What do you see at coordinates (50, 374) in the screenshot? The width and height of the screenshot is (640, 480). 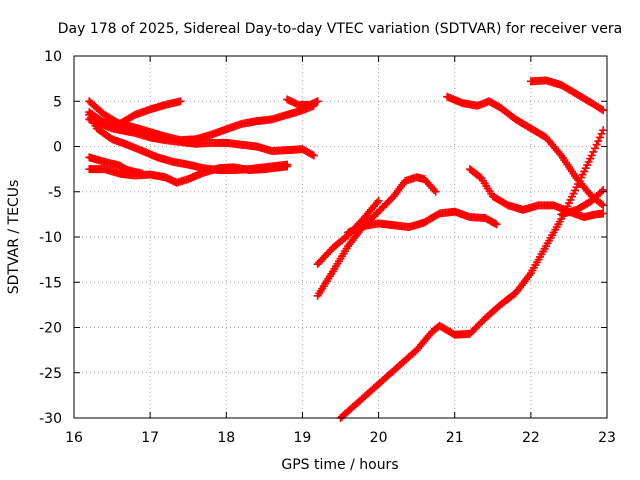 I see `y-tick-label: -25` at bounding box center [50, 374].